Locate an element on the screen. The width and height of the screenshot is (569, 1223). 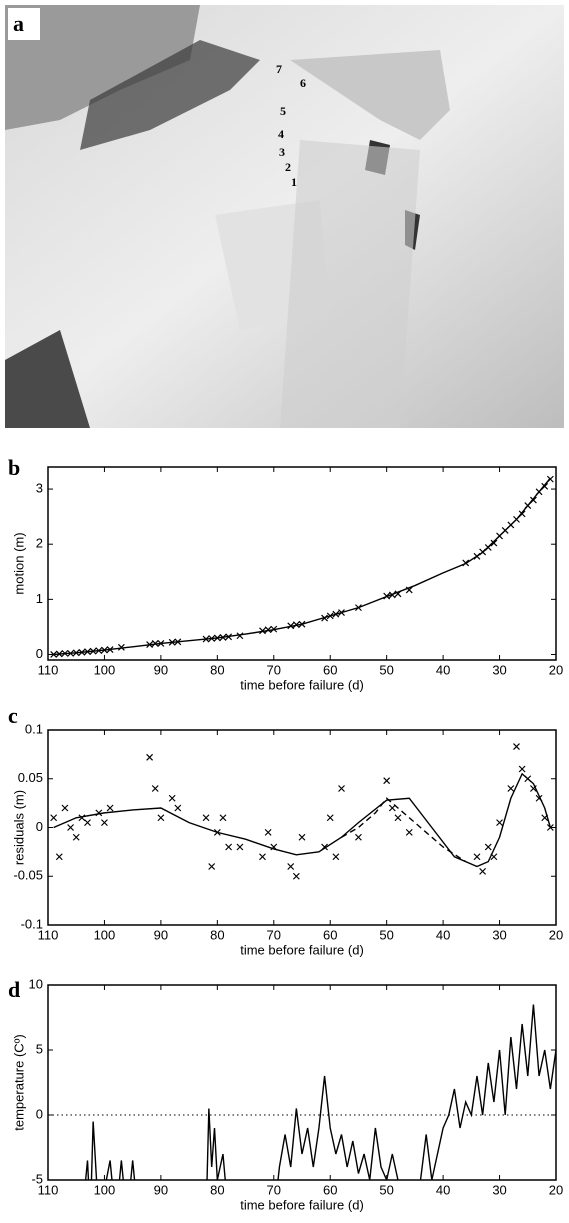
point-label: 2 is located at coordinates (288, 167).